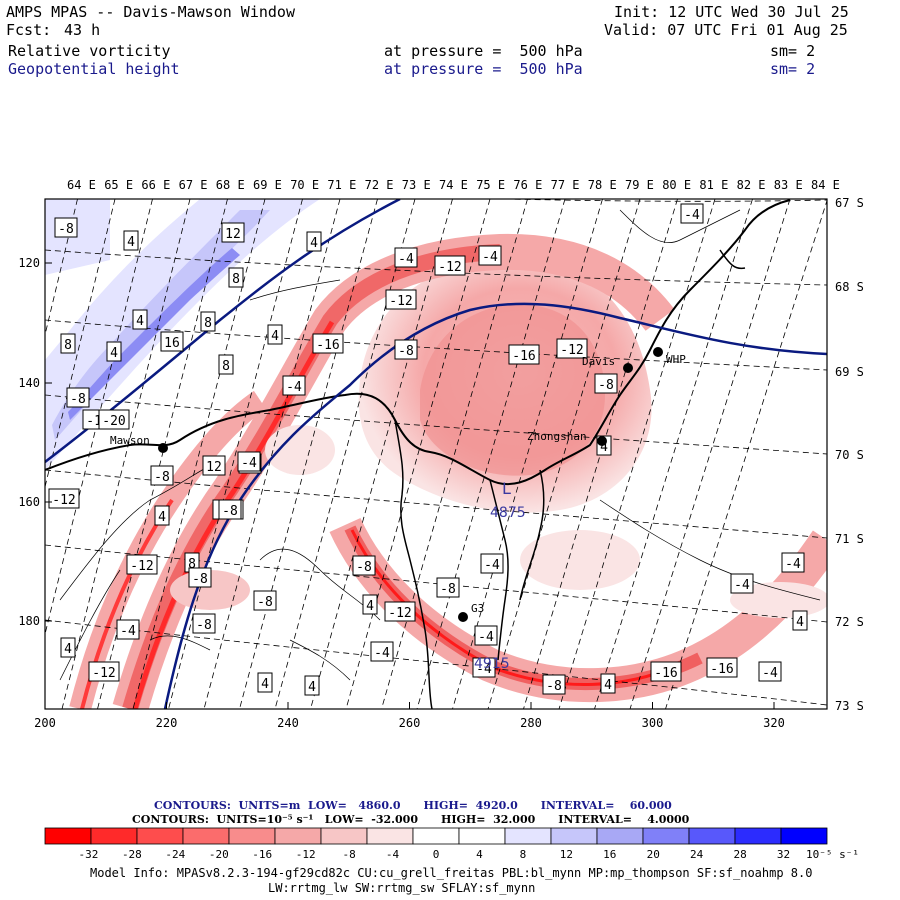  I want to click on lon-label: 74 E, so click(453, 185).